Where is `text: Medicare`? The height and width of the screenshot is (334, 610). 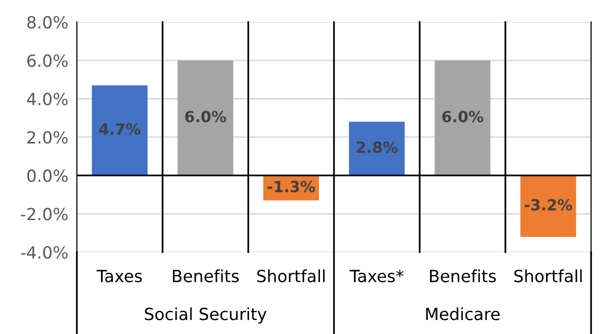 text: Medicare is located at coordinates (463, 313).